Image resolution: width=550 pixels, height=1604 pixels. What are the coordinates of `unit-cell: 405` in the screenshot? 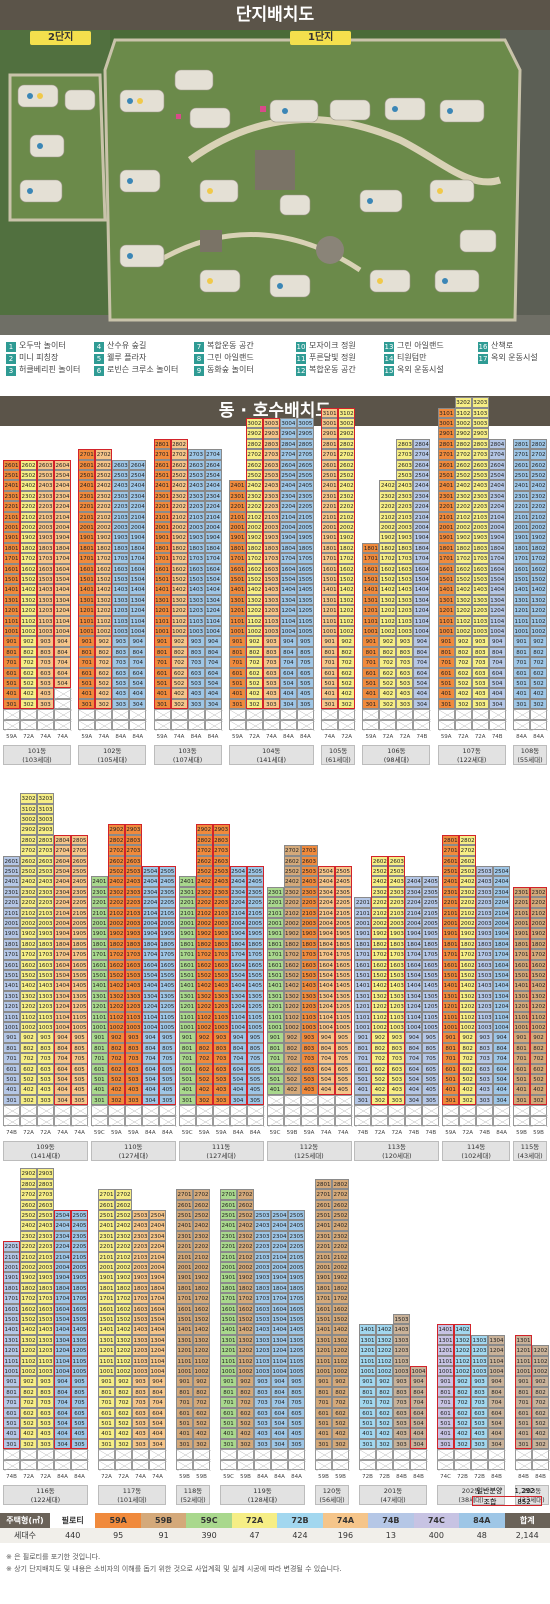 It's located at (167, 1089).